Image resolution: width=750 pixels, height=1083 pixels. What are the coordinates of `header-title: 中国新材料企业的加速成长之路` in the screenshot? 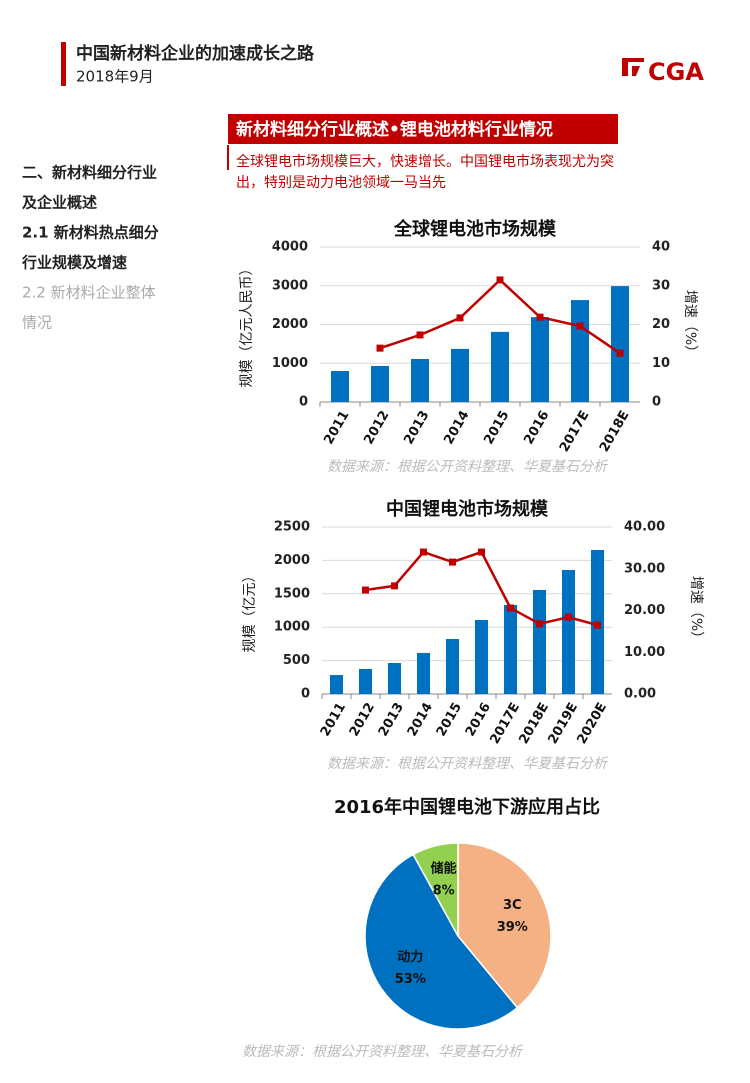 It's located at (195, 53).